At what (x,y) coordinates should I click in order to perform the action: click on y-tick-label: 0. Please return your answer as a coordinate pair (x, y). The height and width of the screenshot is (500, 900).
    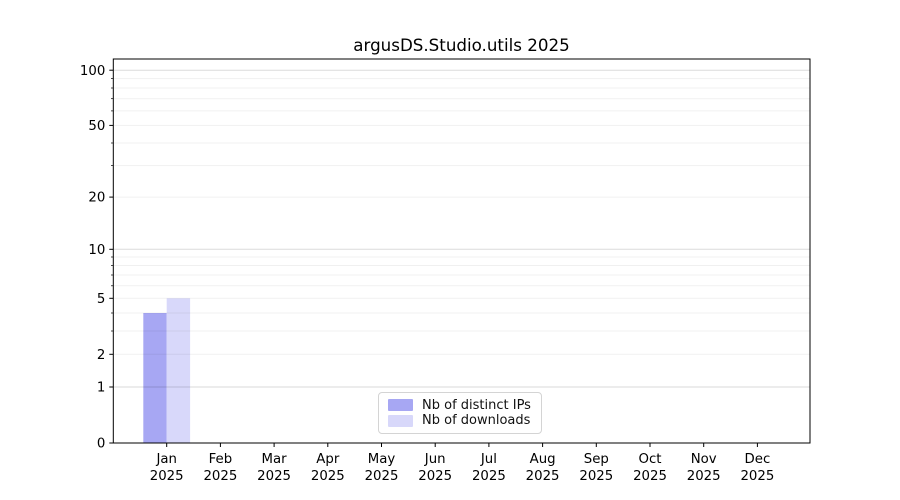
    Looking at the image, I should click on (101, 444).